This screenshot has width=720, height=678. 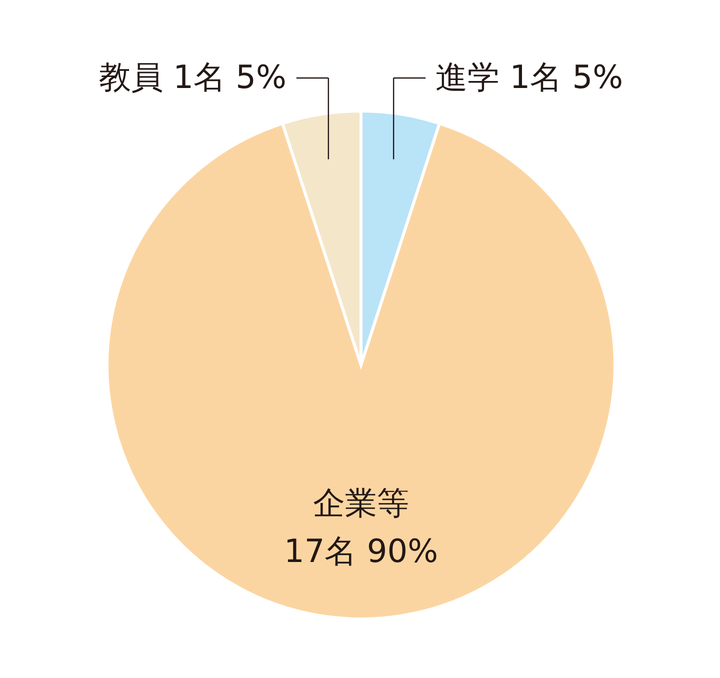 I want to click on data-label: 17名 90%, so click(x=361, y=551).